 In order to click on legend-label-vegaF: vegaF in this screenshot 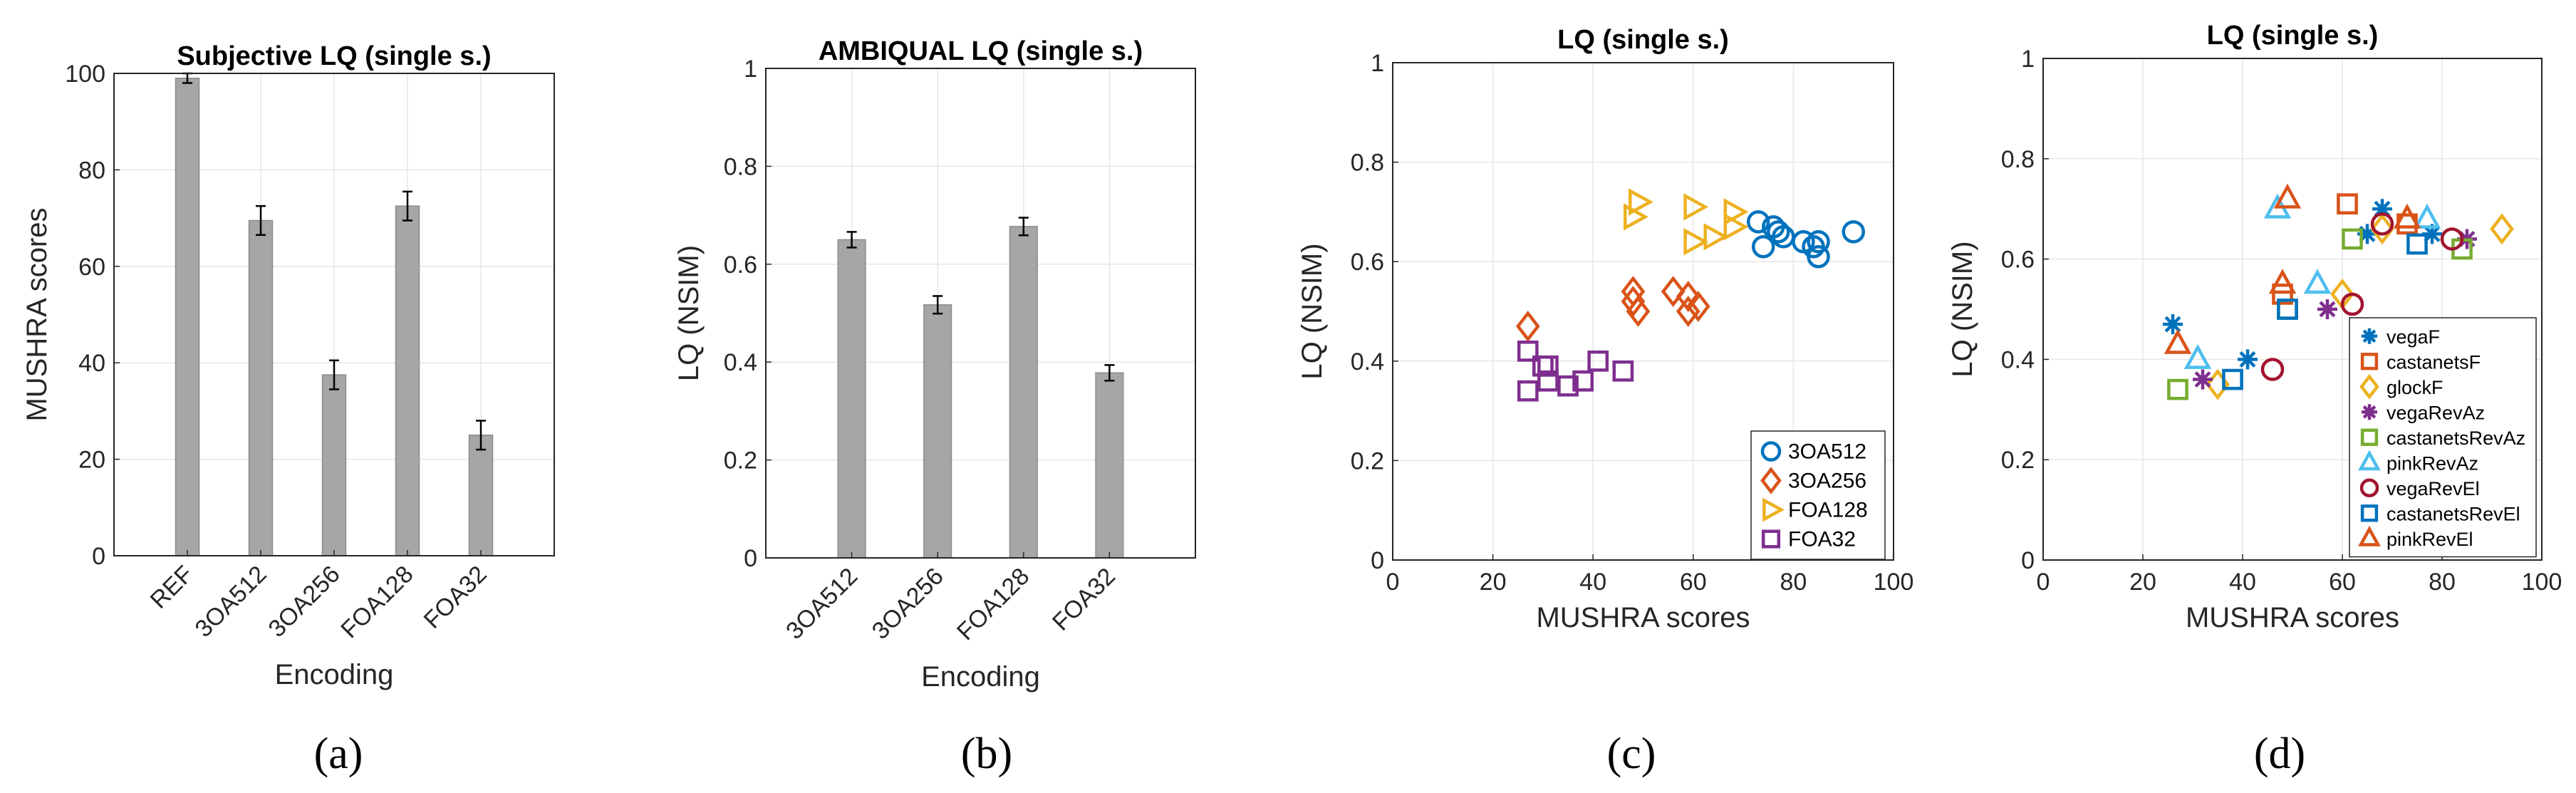, I will do `click(2413, 337)`.